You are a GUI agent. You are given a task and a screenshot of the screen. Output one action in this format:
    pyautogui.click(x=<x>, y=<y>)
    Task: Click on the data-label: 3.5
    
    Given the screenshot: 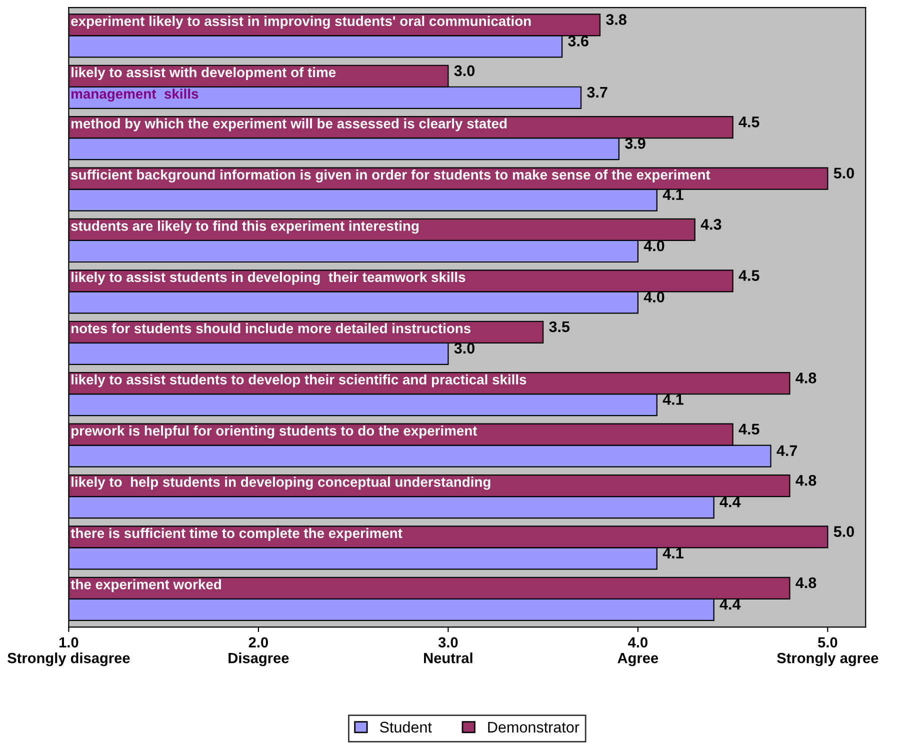 What is the action you would take?
    pyautogui.click(x=559, y=326)
    